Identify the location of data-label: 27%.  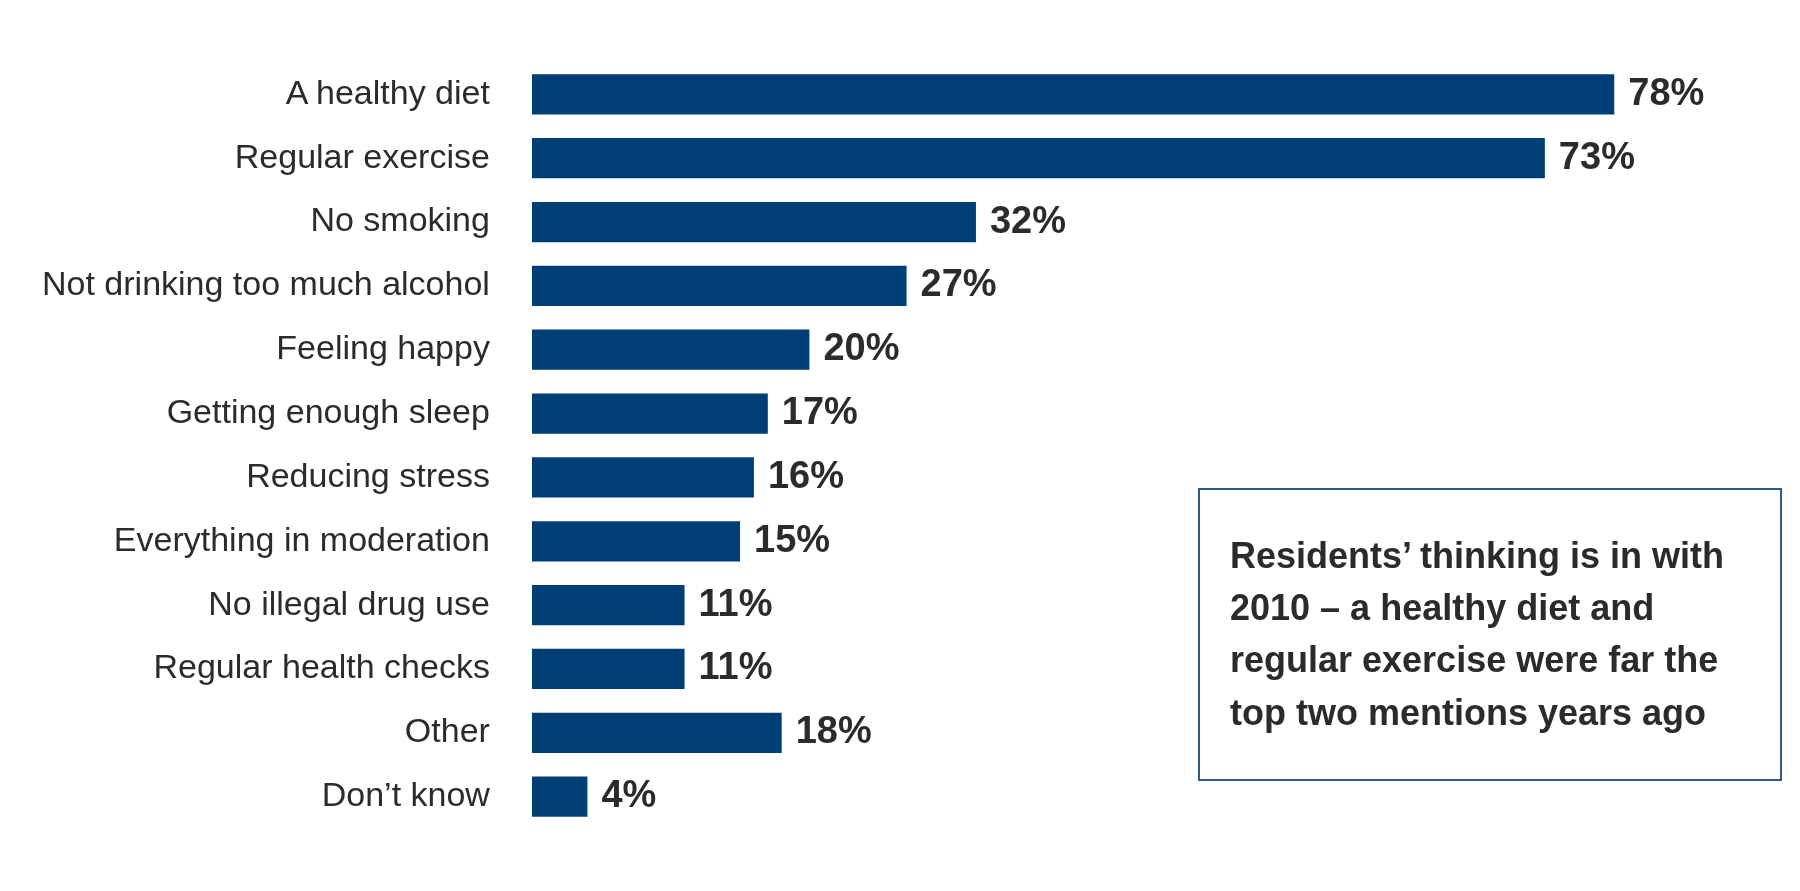
(958, 283).